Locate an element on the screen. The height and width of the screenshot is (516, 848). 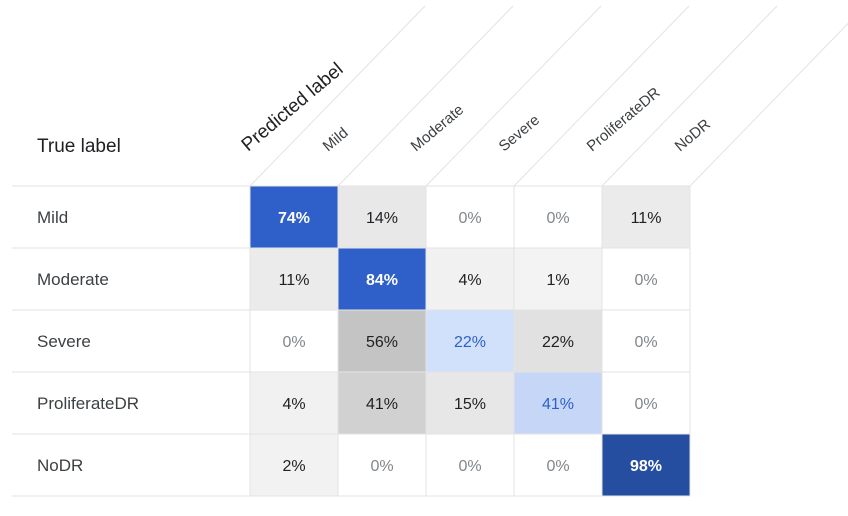
cell-value-label: 14% is located at coordinates (382, 218).